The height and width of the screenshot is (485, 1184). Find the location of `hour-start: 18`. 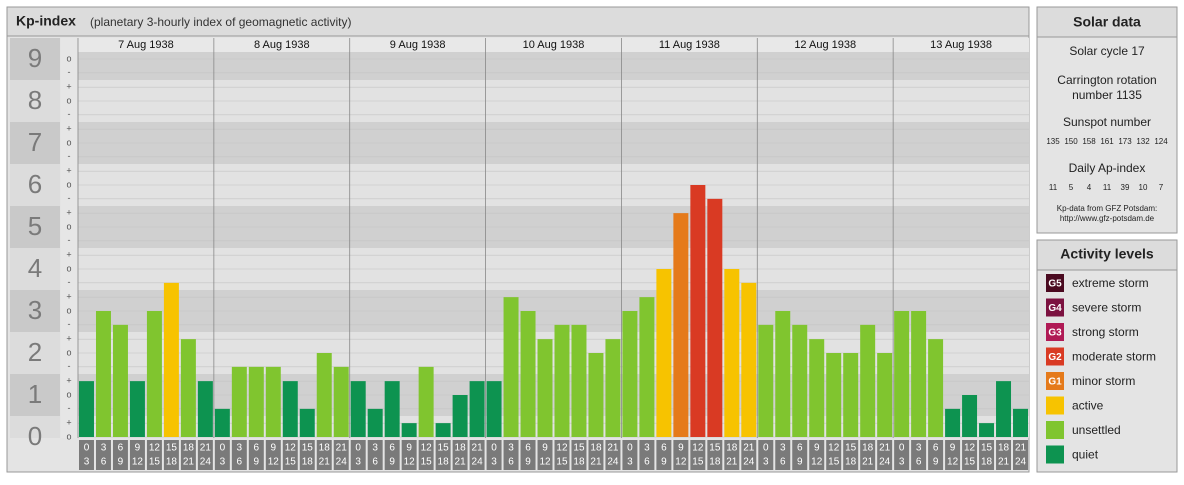

hour-start: 18 is located at coordinates (1004, 448).